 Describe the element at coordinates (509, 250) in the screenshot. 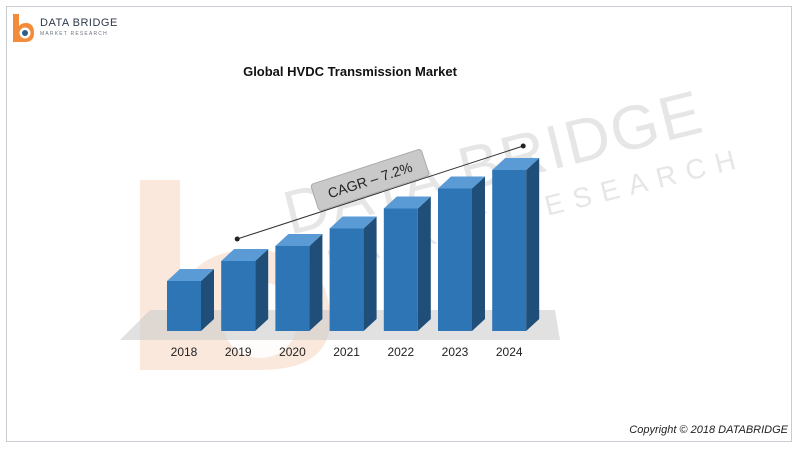

I see `bar-front-2024` at that location.